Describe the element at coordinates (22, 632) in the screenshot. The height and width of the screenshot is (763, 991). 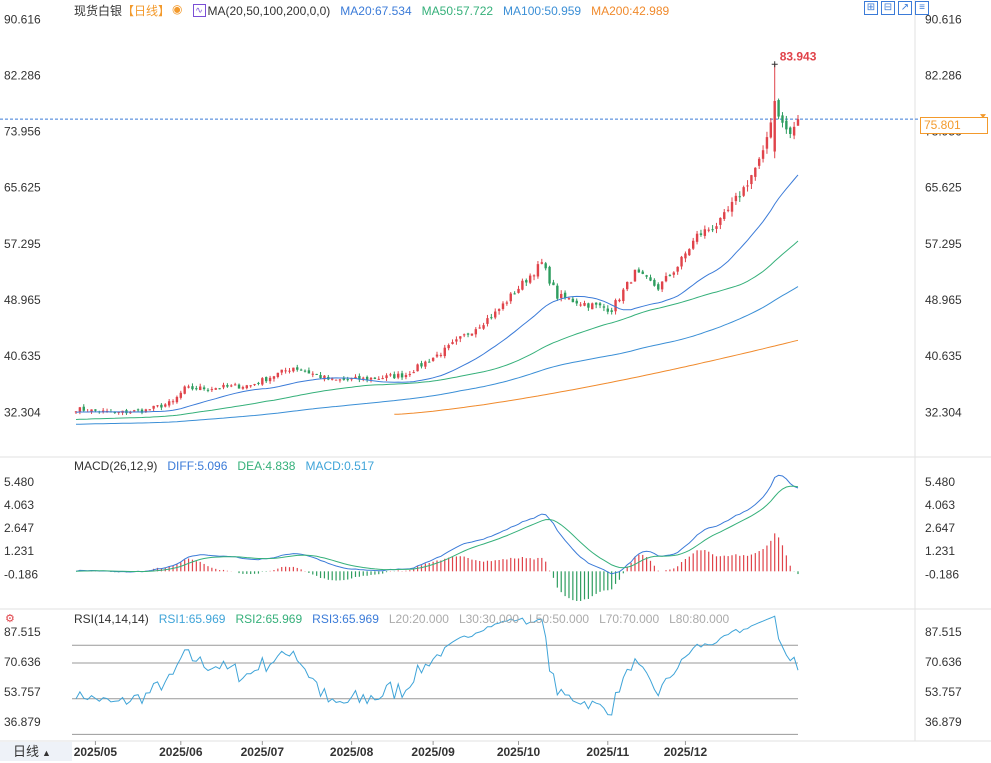
I see `rsi-y-tick-left: 87.515` at that location.